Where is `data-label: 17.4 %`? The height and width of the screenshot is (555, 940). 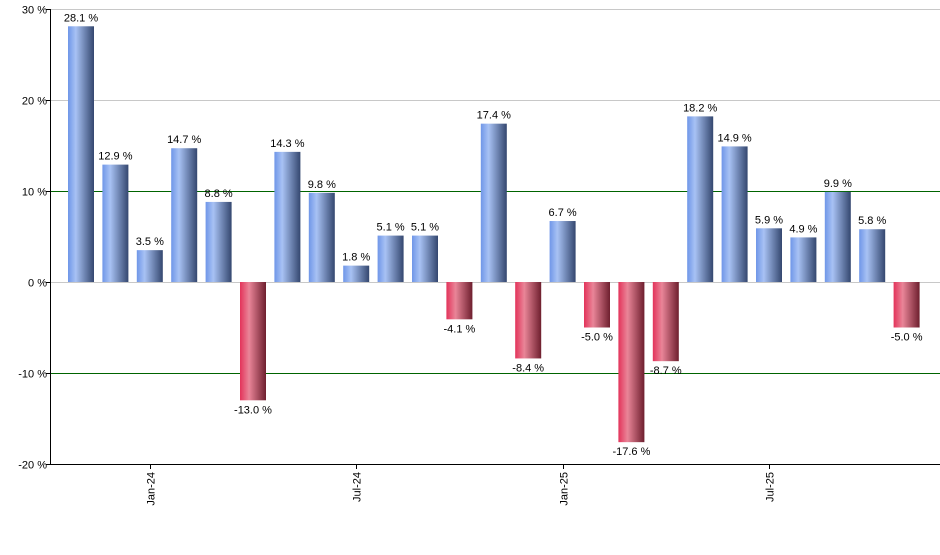 data-label: 17.4 % is located at coordinates (494, 116).